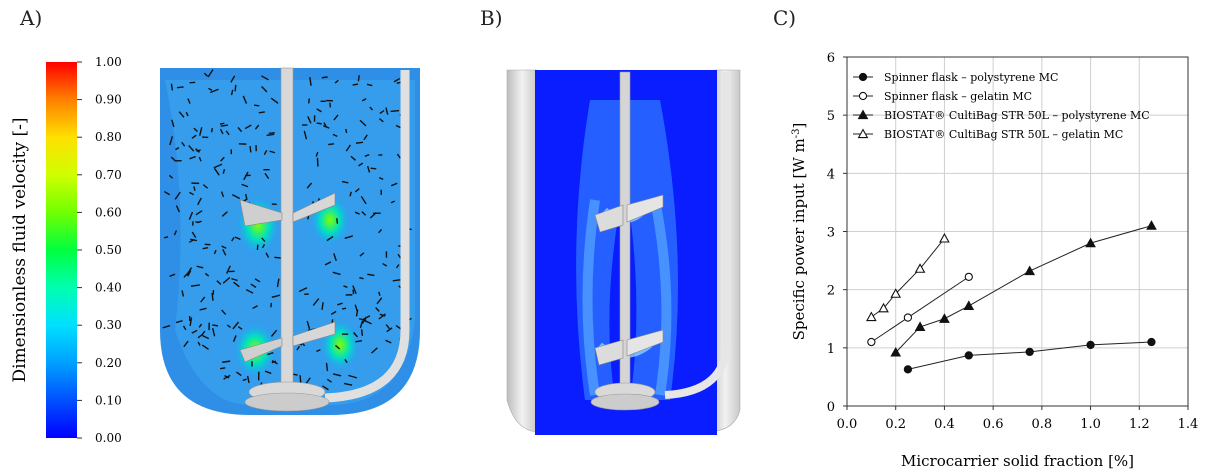  Describe the element at coordinates (831, 58) in the screenshot. I see `y-tick-label: 6` at that location.